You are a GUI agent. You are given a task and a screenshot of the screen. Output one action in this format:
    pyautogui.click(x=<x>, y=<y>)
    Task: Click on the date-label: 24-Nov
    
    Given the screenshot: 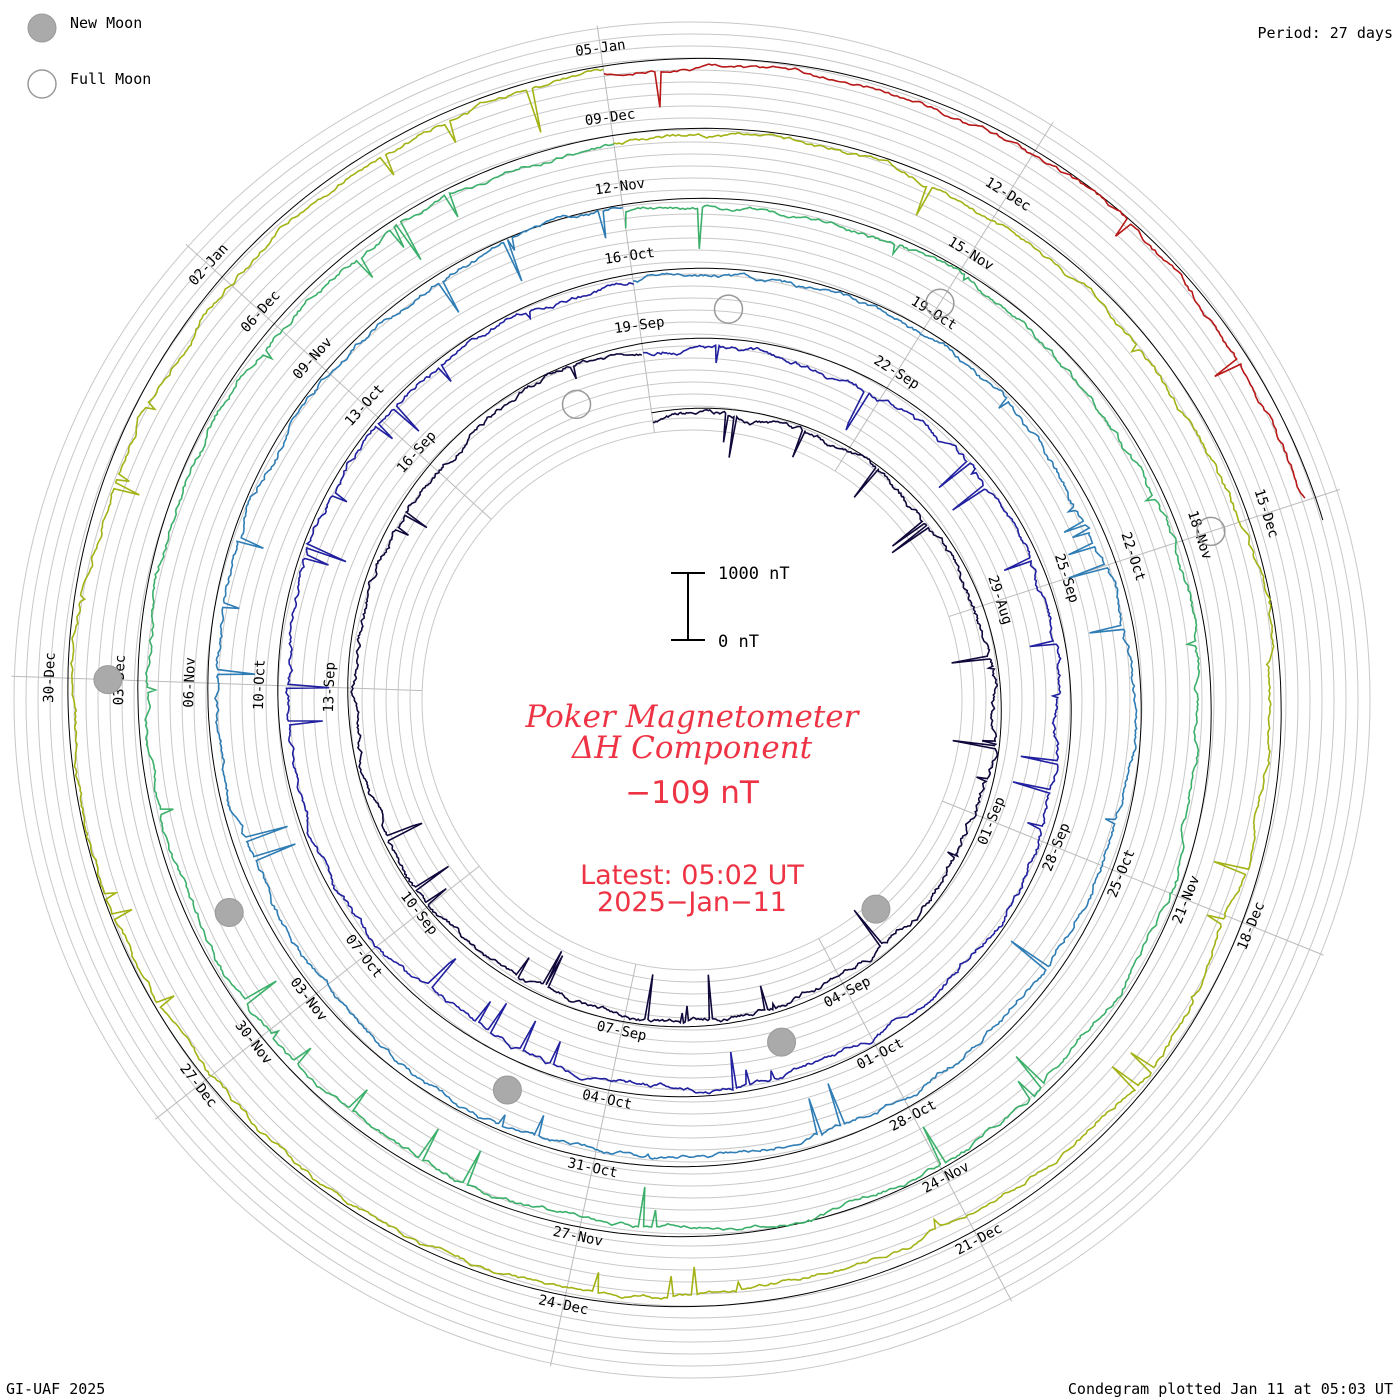 What is the action you would take?
    pyautogui.click(x=946, y=1178)
    